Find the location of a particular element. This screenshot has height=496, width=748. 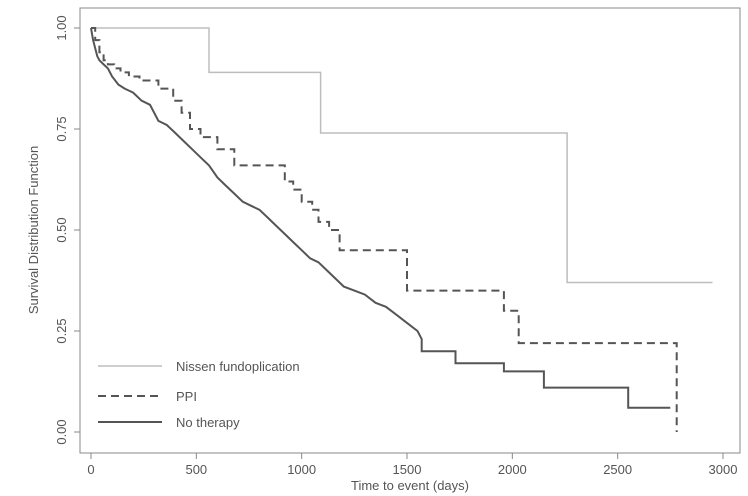

y-axis-title: Survival Distribution Function is located at coordinates (33, 230).